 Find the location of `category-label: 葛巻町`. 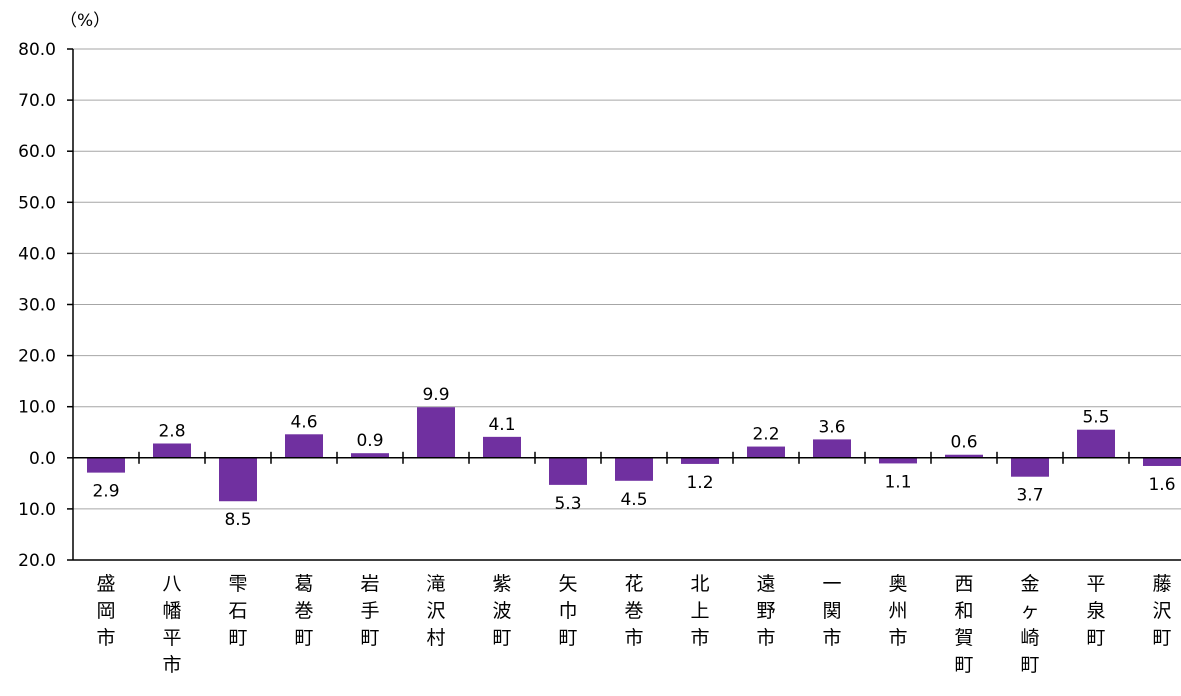

category-label: 葛巻町 is located at coordinates (303, 611).